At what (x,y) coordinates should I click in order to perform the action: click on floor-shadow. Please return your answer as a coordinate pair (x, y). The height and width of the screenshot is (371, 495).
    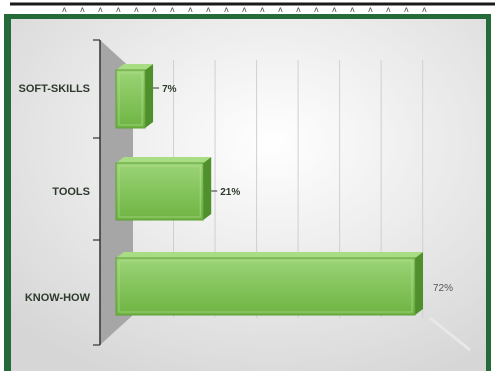
    Looking at the image, I should click on (450, 334).